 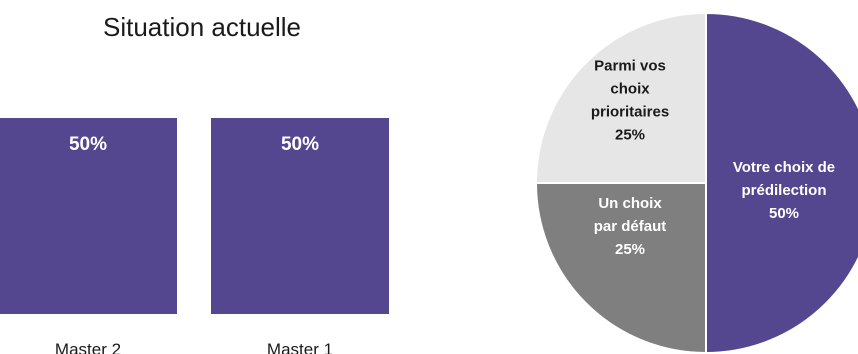 I want to click on slice-prioritaires, so click(x=620, y=97).